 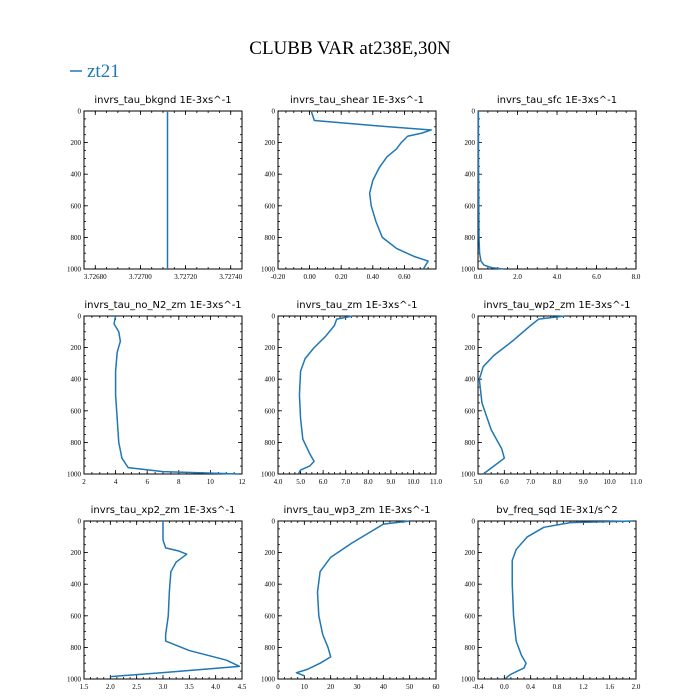 I want to click on x-tick-label: 3.5, so click(x=189, y=687).